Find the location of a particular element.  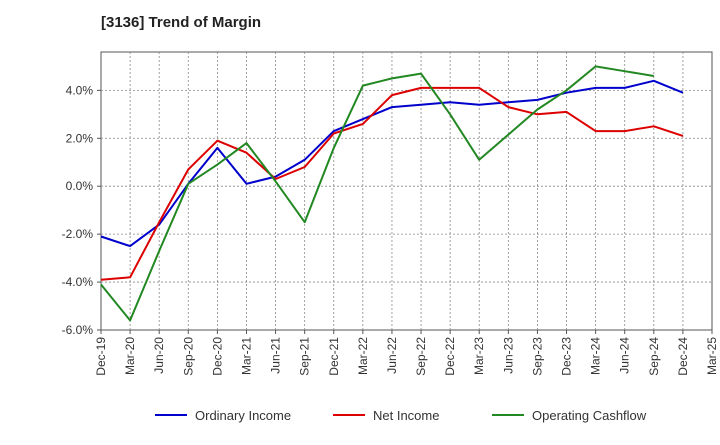

x-tick-label: Mar-20 is located at coordinates (130, 356).